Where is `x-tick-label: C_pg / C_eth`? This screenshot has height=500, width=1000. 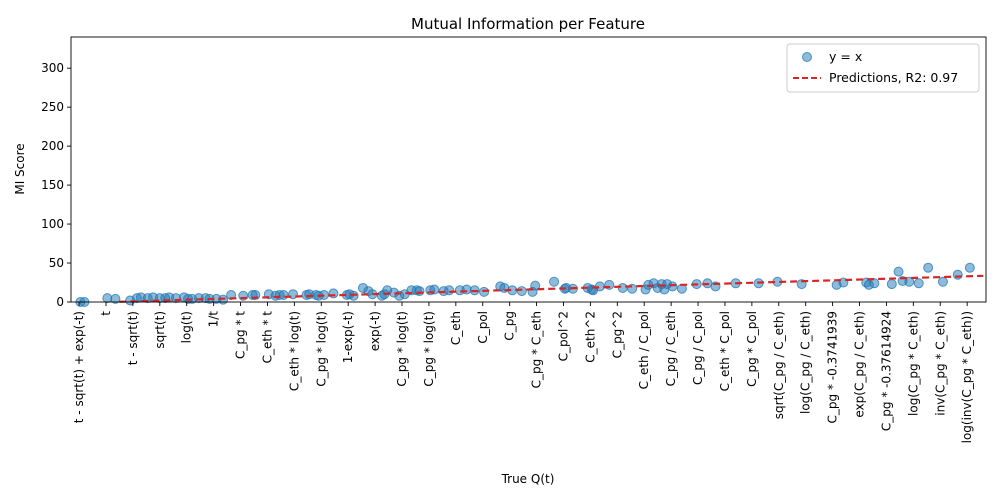 x-tick-label: C_pg / C_eth is located at coordinates (671, 348).